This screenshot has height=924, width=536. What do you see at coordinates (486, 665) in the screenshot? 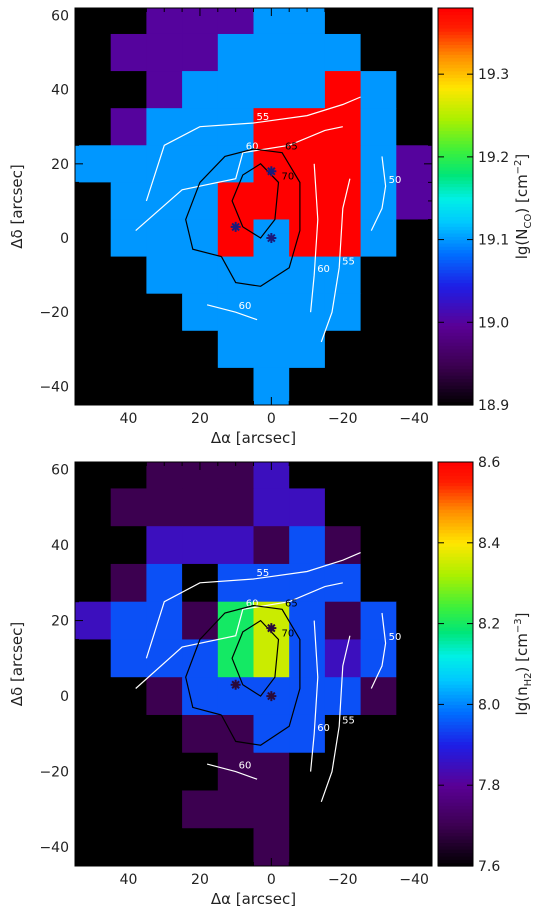
I see `colorbar: 7.67.88.08.28.48.6lg(nH2) [cm−3]` at bounding box center [486, 665].